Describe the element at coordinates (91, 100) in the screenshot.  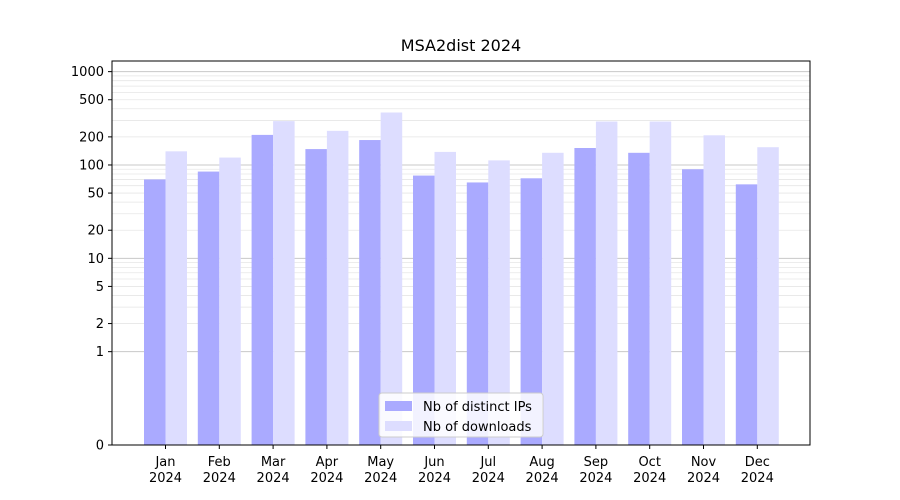
I see `y-tick-label: 500` at that location.